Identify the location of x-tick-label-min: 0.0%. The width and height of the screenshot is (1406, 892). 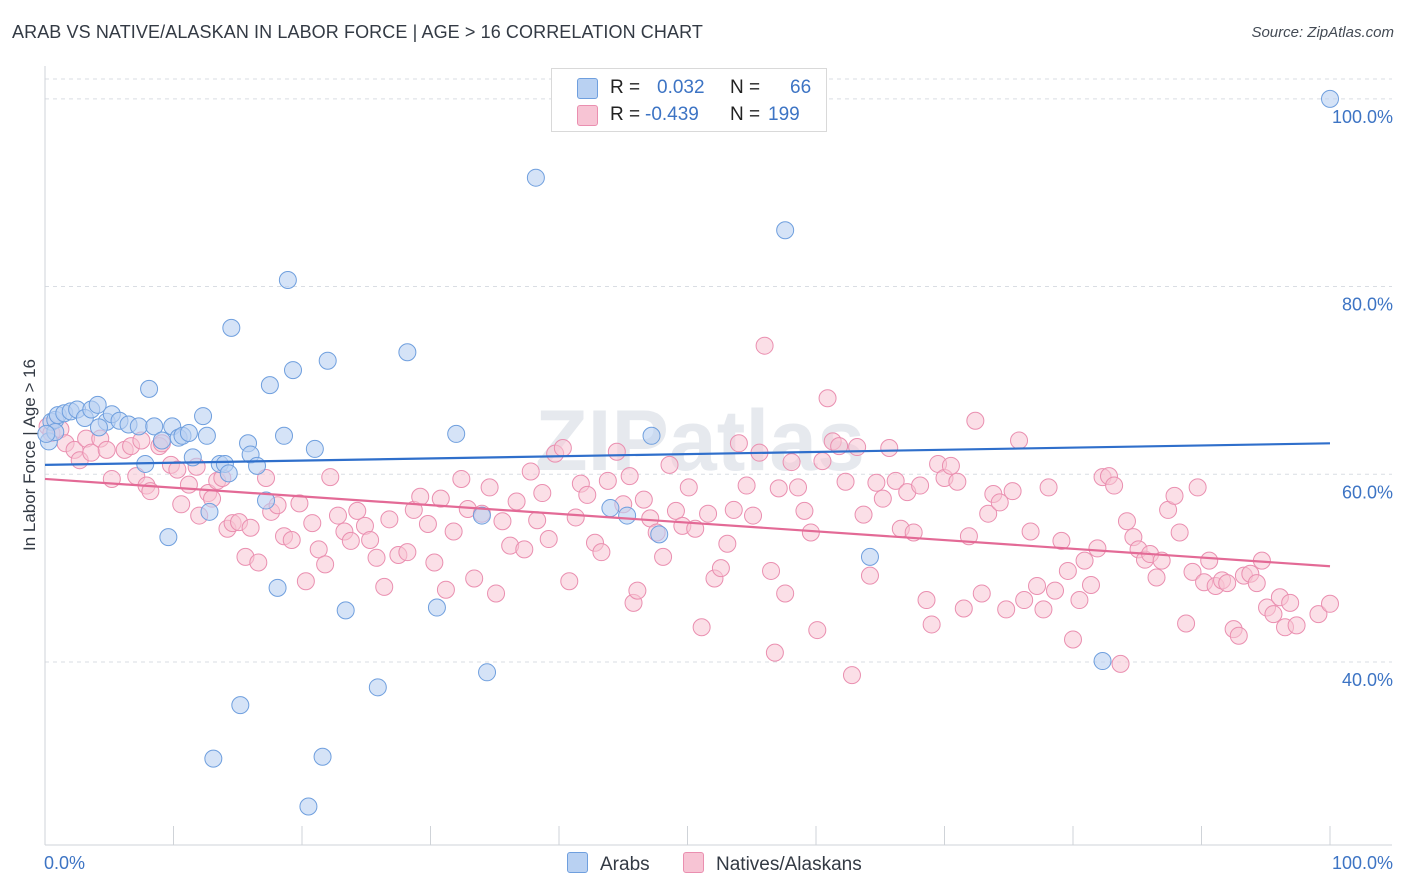
(64, 863).